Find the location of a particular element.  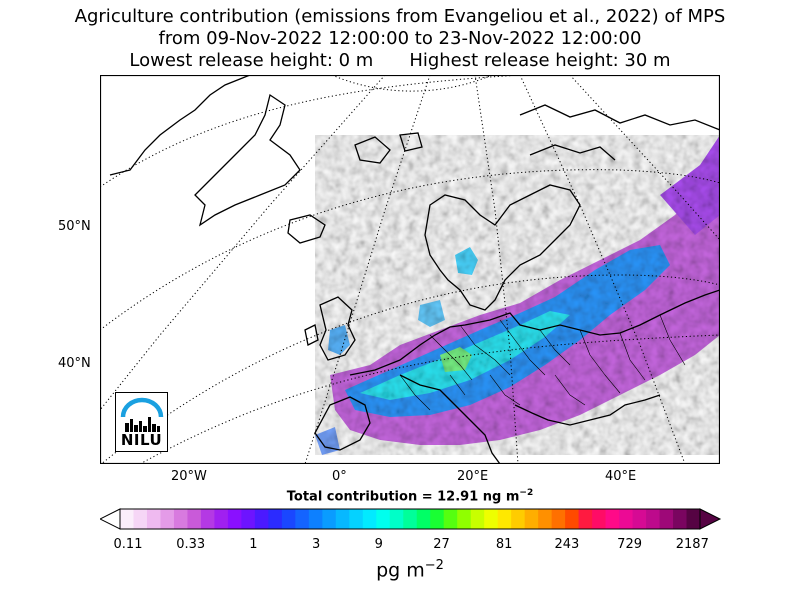

colorbar-min-extension is located at coordinates (110, 519).